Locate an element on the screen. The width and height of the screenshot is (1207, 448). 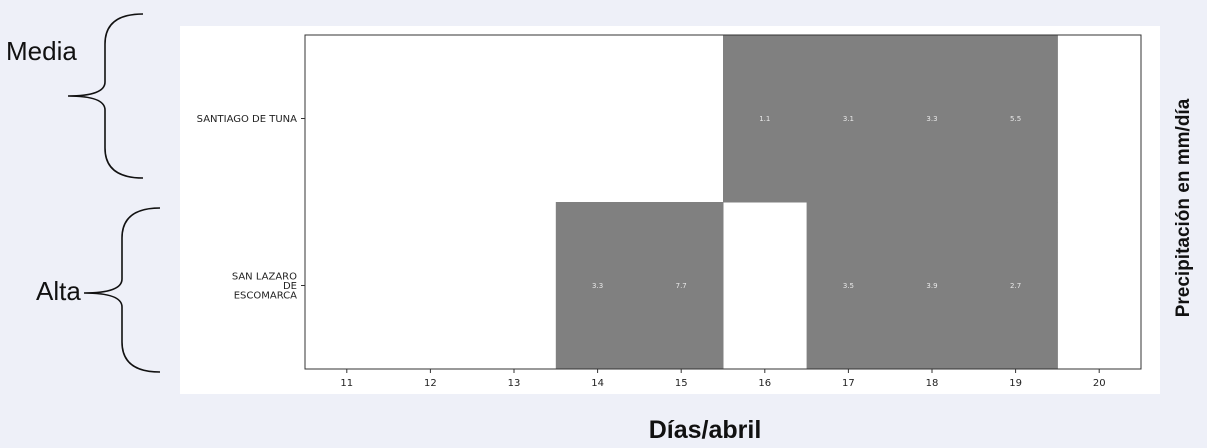
x-tick-label: 11 is located at coordinates (346, 383).